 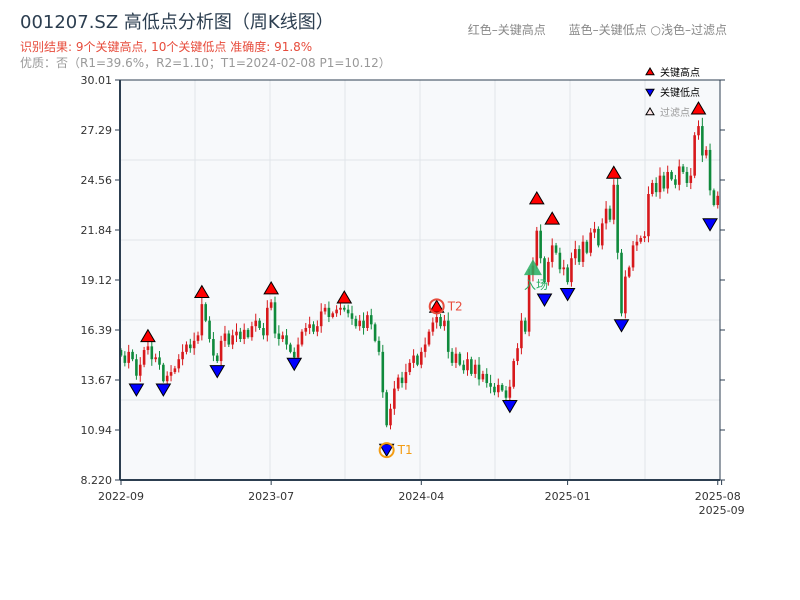 What do you see at coordinates (597, 29) in the screenshot?
I see `header-legend: 红色–关键高点 蓝色–关键低点 ○浅色–过滤点` at bounding box center [597, 29].